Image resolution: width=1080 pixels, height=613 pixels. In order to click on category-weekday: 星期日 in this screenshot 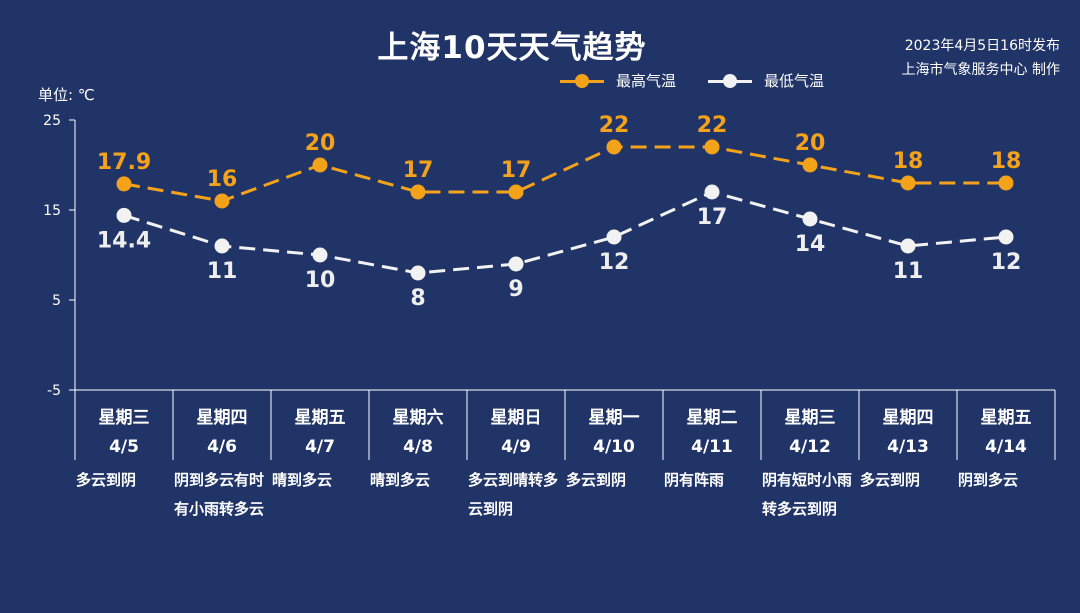, I will do `click(516, 418)`.